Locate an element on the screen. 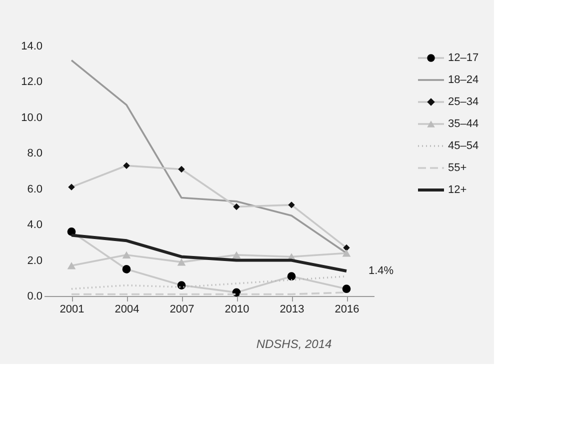  legend-label: 12+ is located at coordinates (457, 190).